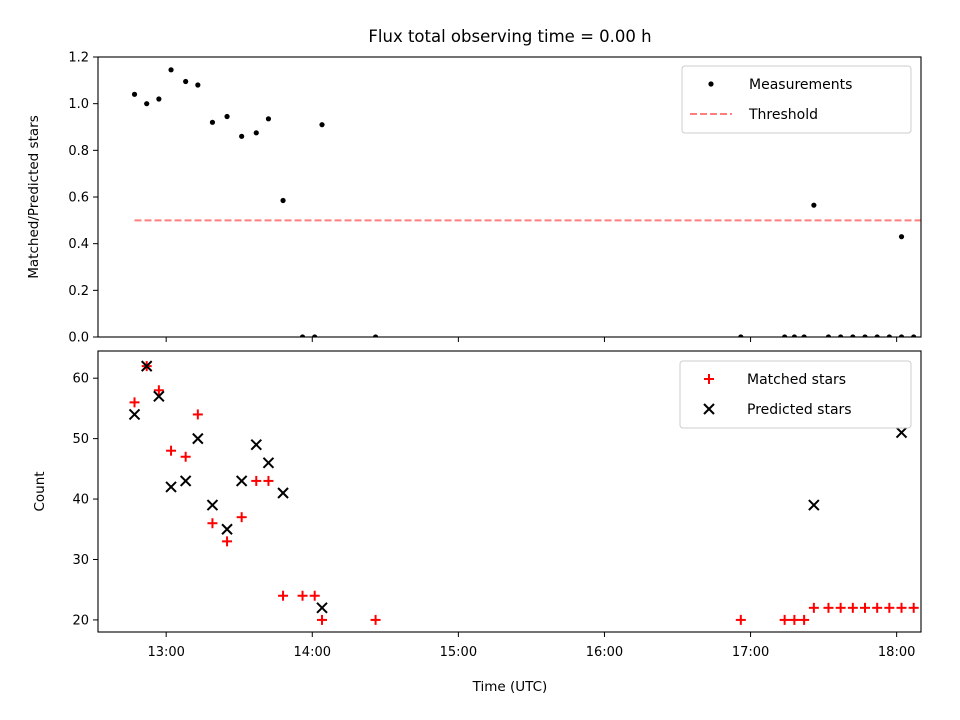  Describe the element at coordinates (312, 652) in the screenshot. I see `x-tick-label: 14:00` at that location.